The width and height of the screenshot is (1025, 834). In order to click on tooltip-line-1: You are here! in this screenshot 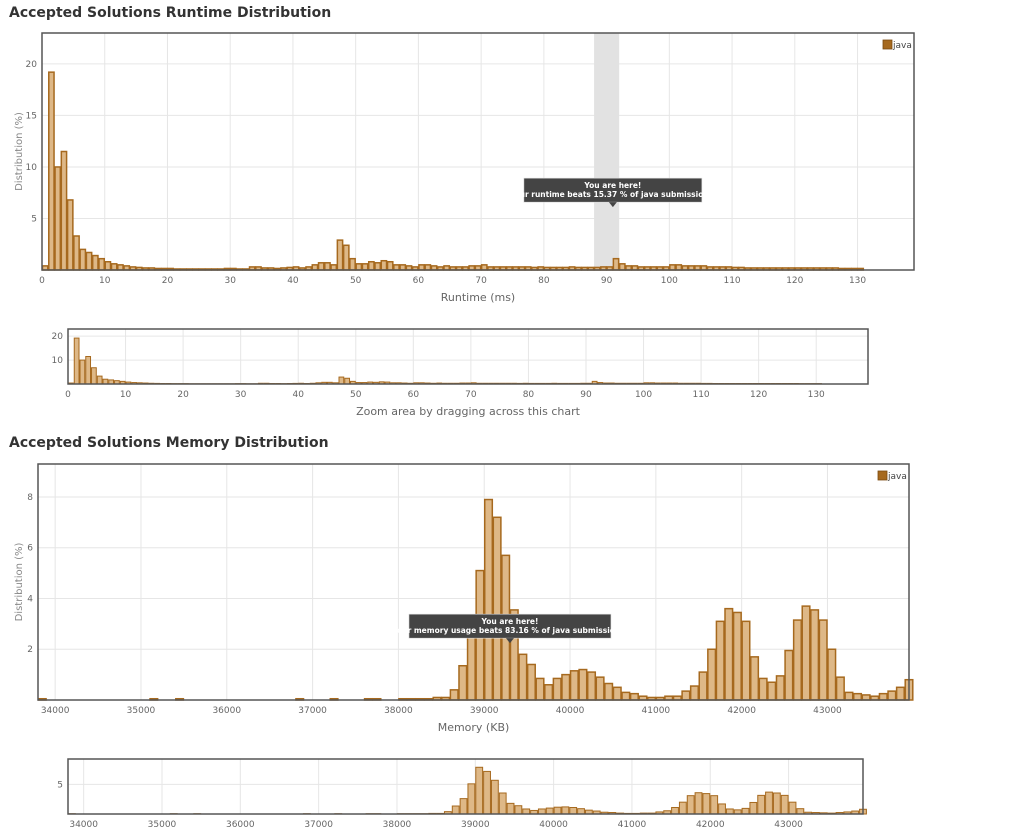, I will do `click(510, 621)`.